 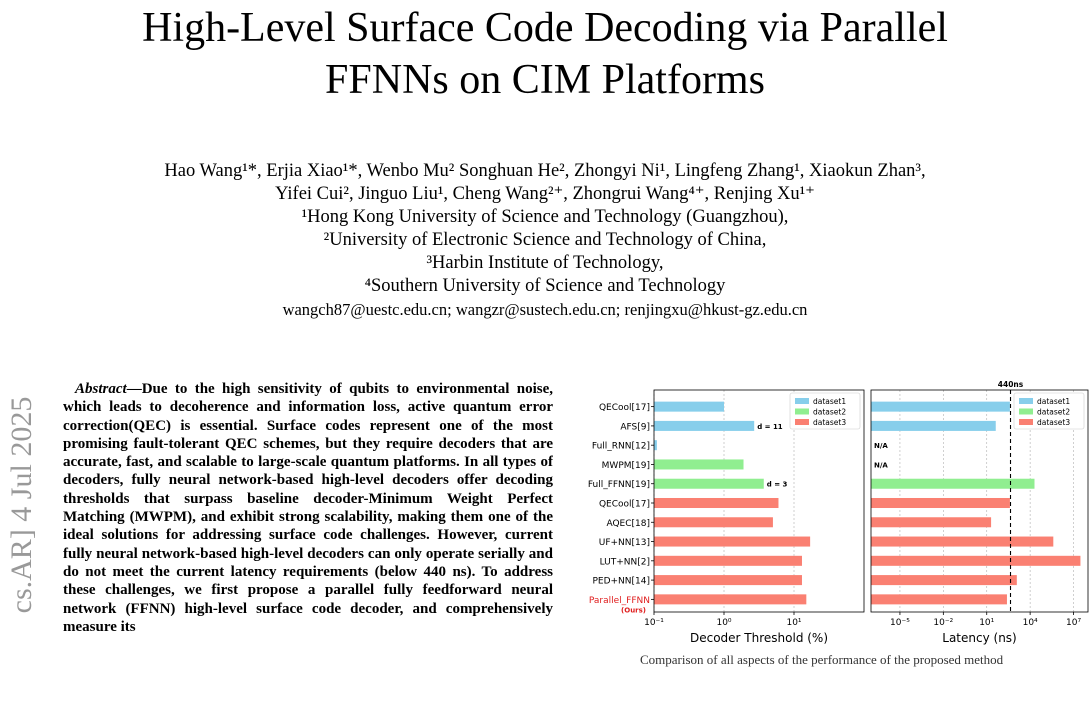 I want to click on bar-annotation: d = 11, so click(x=770, y=427).